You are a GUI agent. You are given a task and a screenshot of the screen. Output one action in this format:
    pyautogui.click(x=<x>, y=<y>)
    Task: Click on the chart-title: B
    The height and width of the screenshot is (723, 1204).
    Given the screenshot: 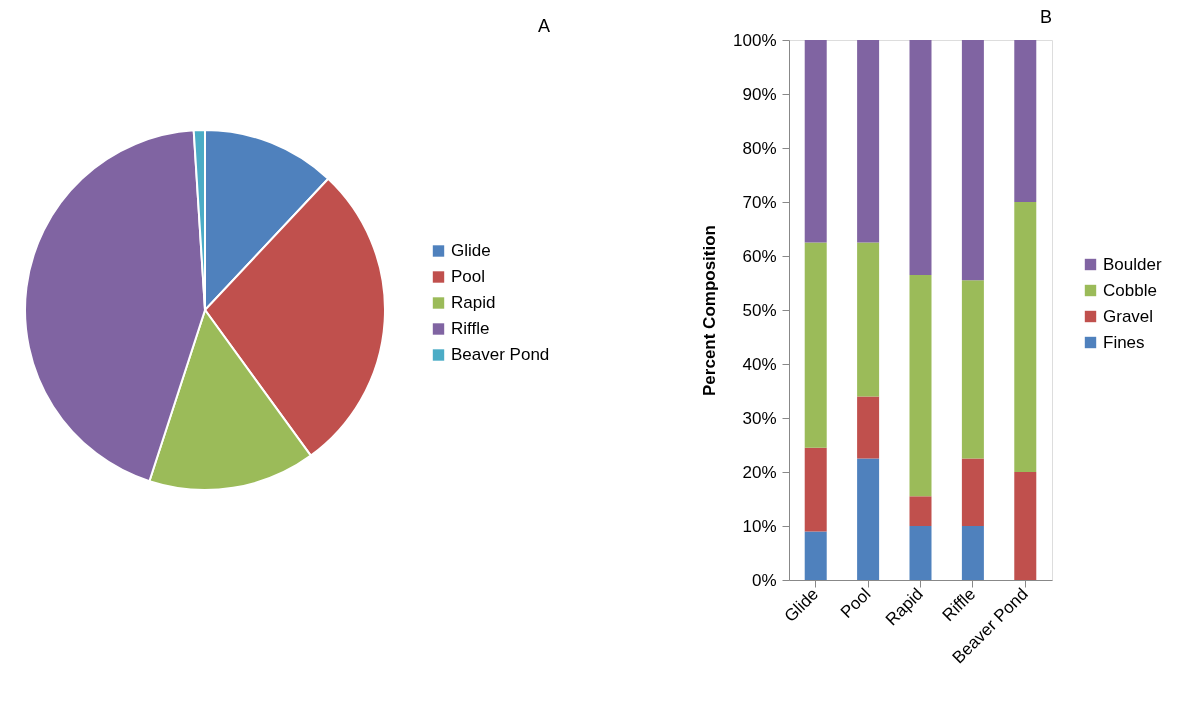 What is the action you would take?
    pyautogui.click(x=1045, y=17)
    